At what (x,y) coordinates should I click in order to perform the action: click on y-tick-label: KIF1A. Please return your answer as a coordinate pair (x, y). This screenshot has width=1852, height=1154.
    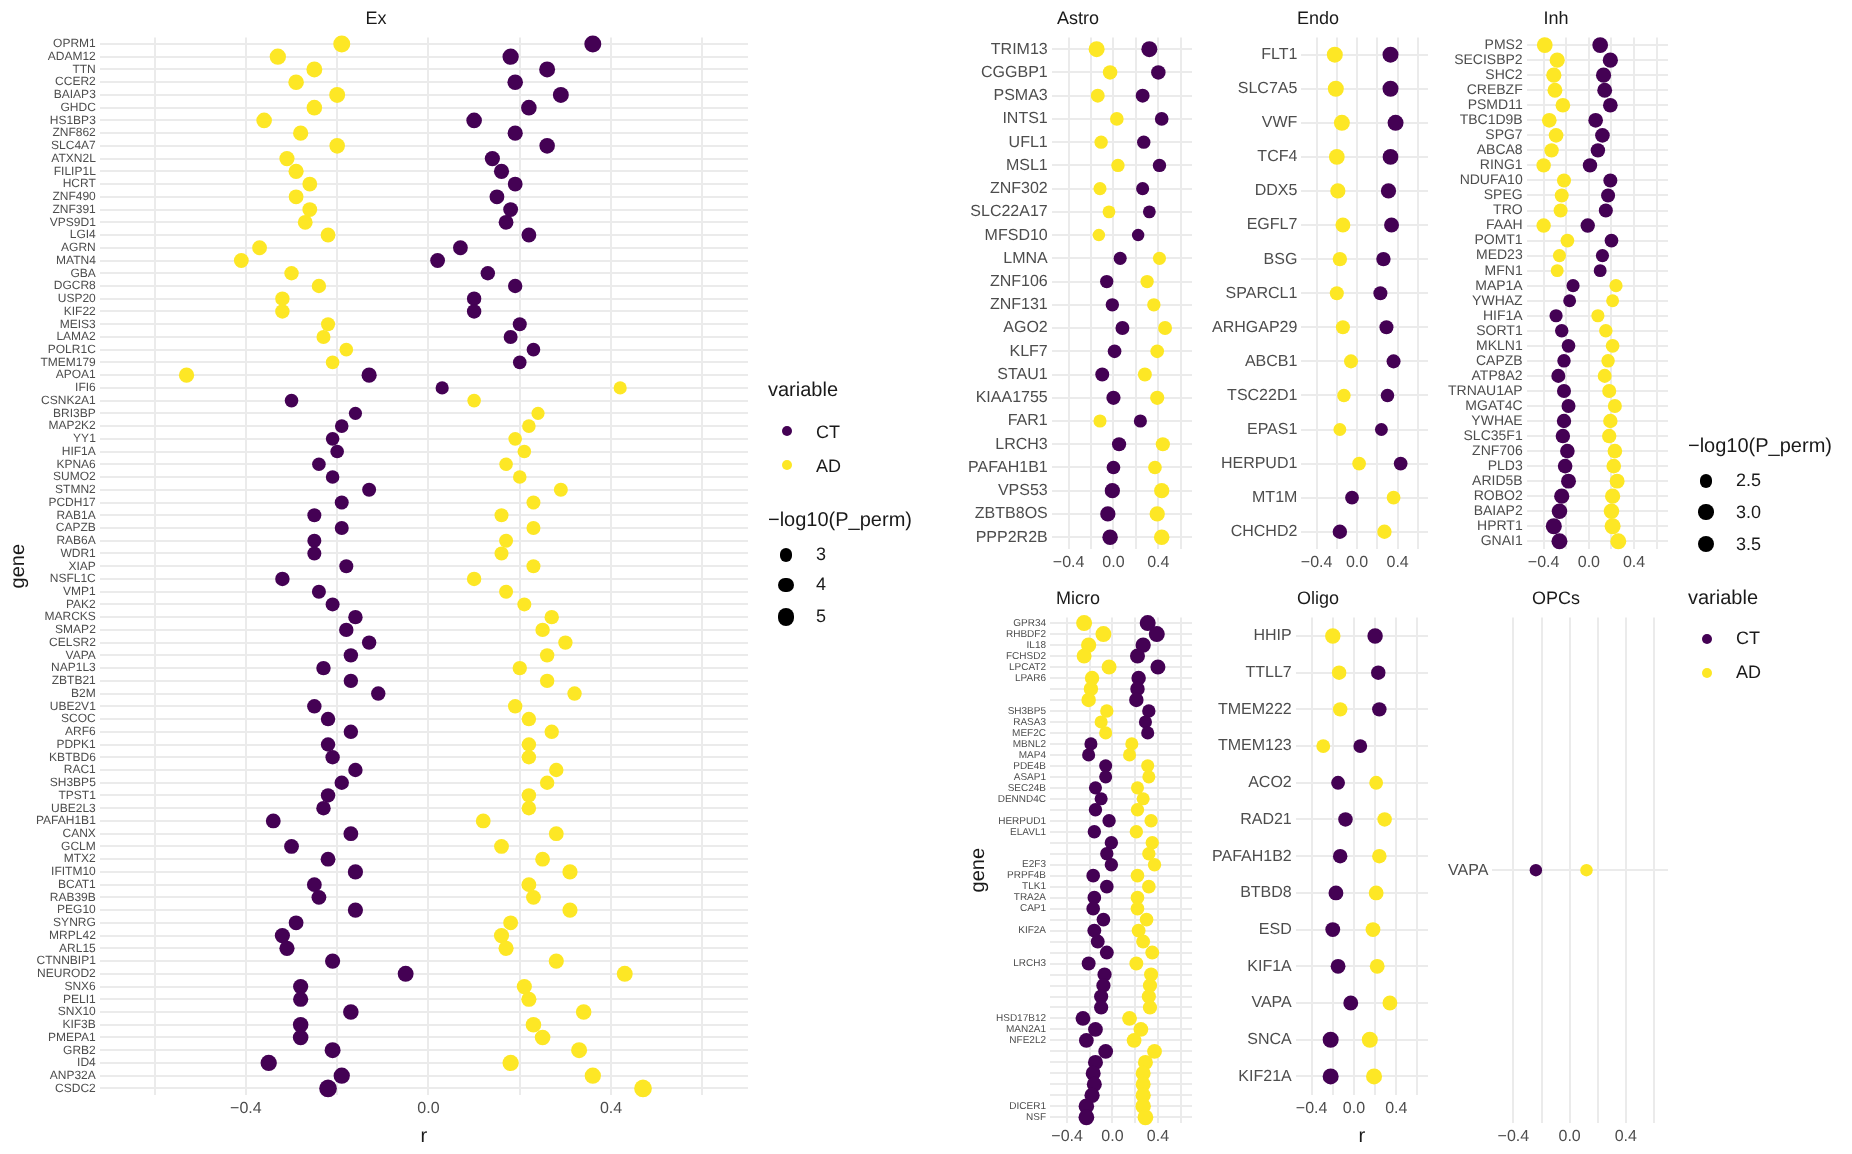
    Looking at the image, I should click on (1270, 965).